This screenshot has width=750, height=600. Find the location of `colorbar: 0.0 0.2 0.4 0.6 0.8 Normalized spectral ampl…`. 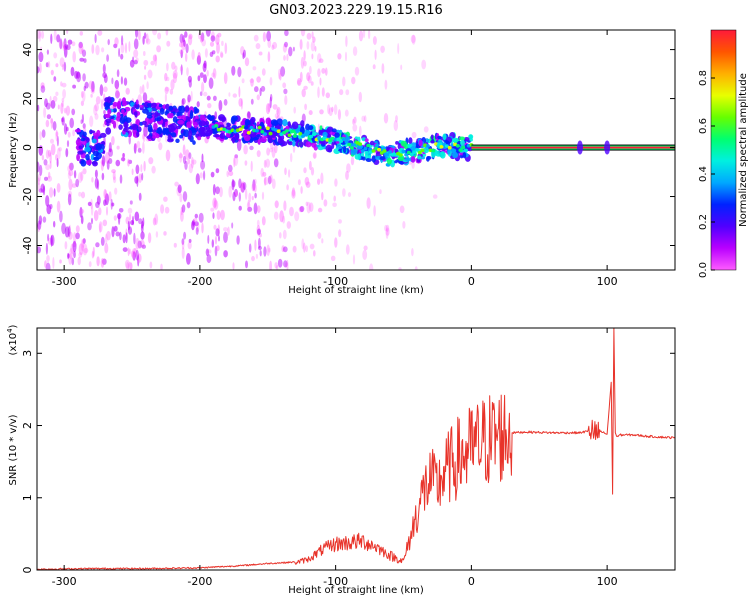

colorbar: 0.0 0.2 0.4 0.6 0.8 Normalized spectral ampl… is located at coordinates (723, 153).